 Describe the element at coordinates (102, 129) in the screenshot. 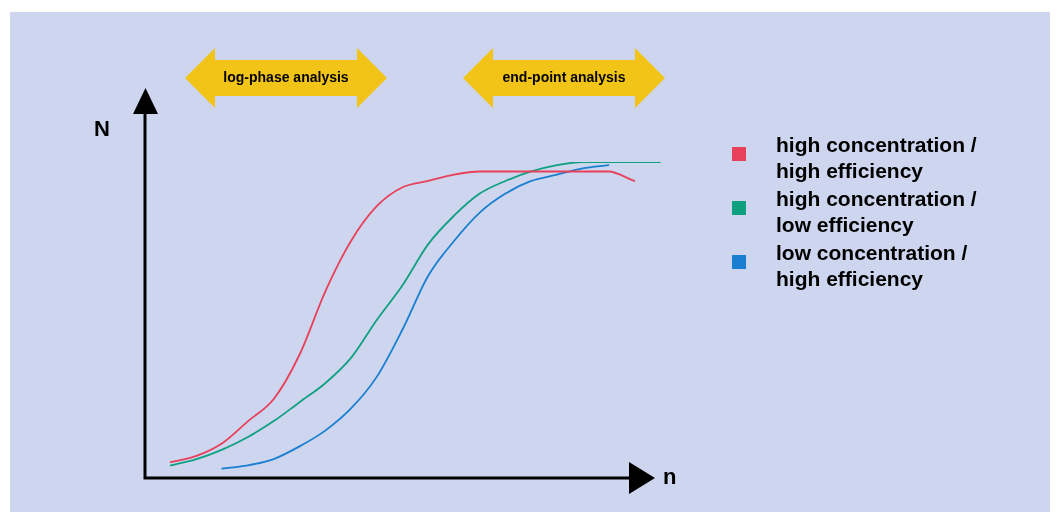

I see `y-axis-title: N` at that location.